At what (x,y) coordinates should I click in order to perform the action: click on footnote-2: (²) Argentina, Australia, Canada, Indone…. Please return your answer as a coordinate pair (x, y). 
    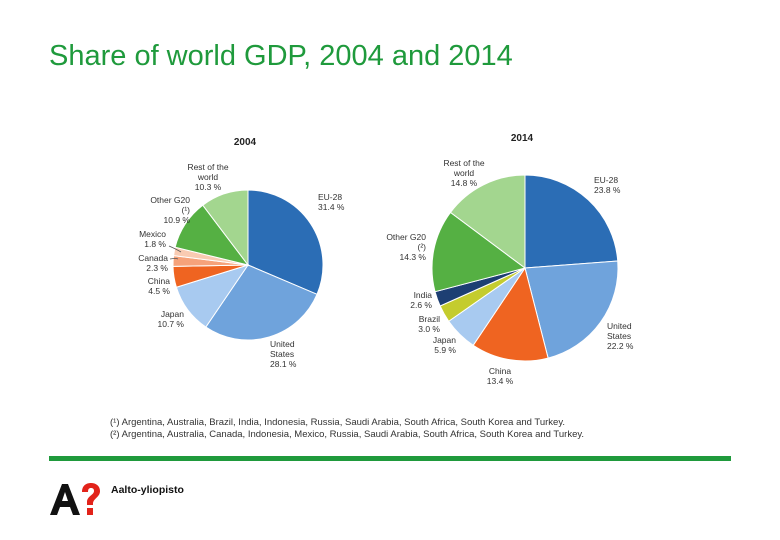
    Looking at the image, I should click on (347, 434).